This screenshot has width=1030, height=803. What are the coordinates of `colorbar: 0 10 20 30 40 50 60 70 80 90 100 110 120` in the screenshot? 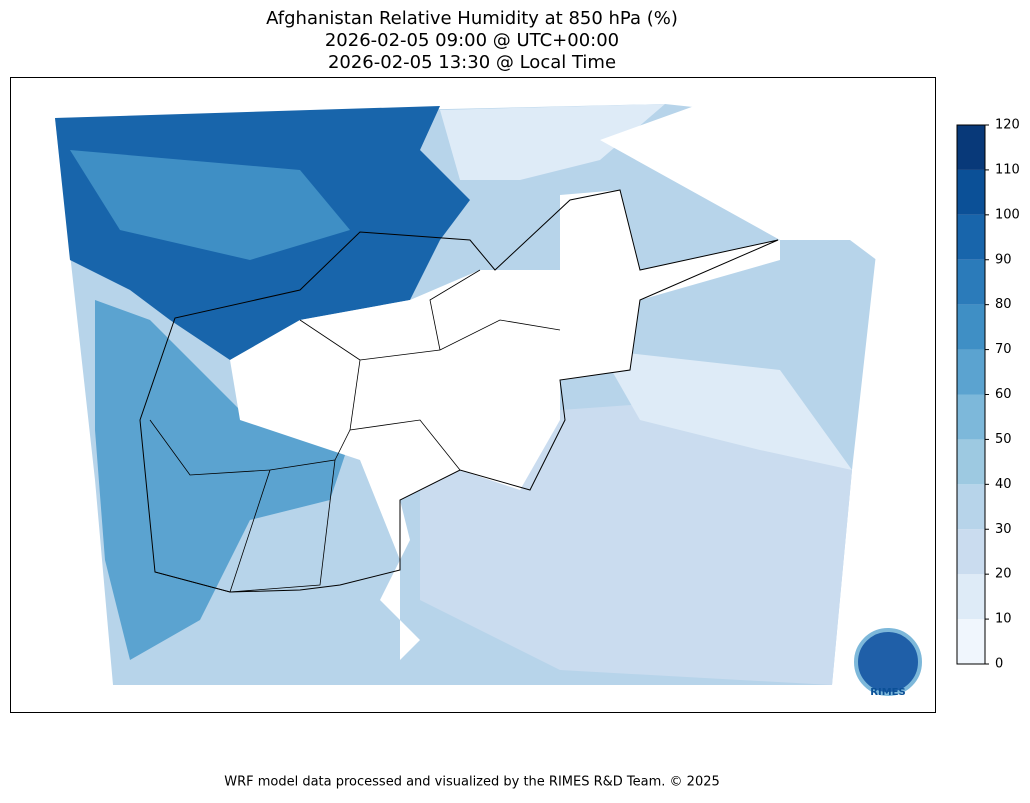 It's located at (988, 395).